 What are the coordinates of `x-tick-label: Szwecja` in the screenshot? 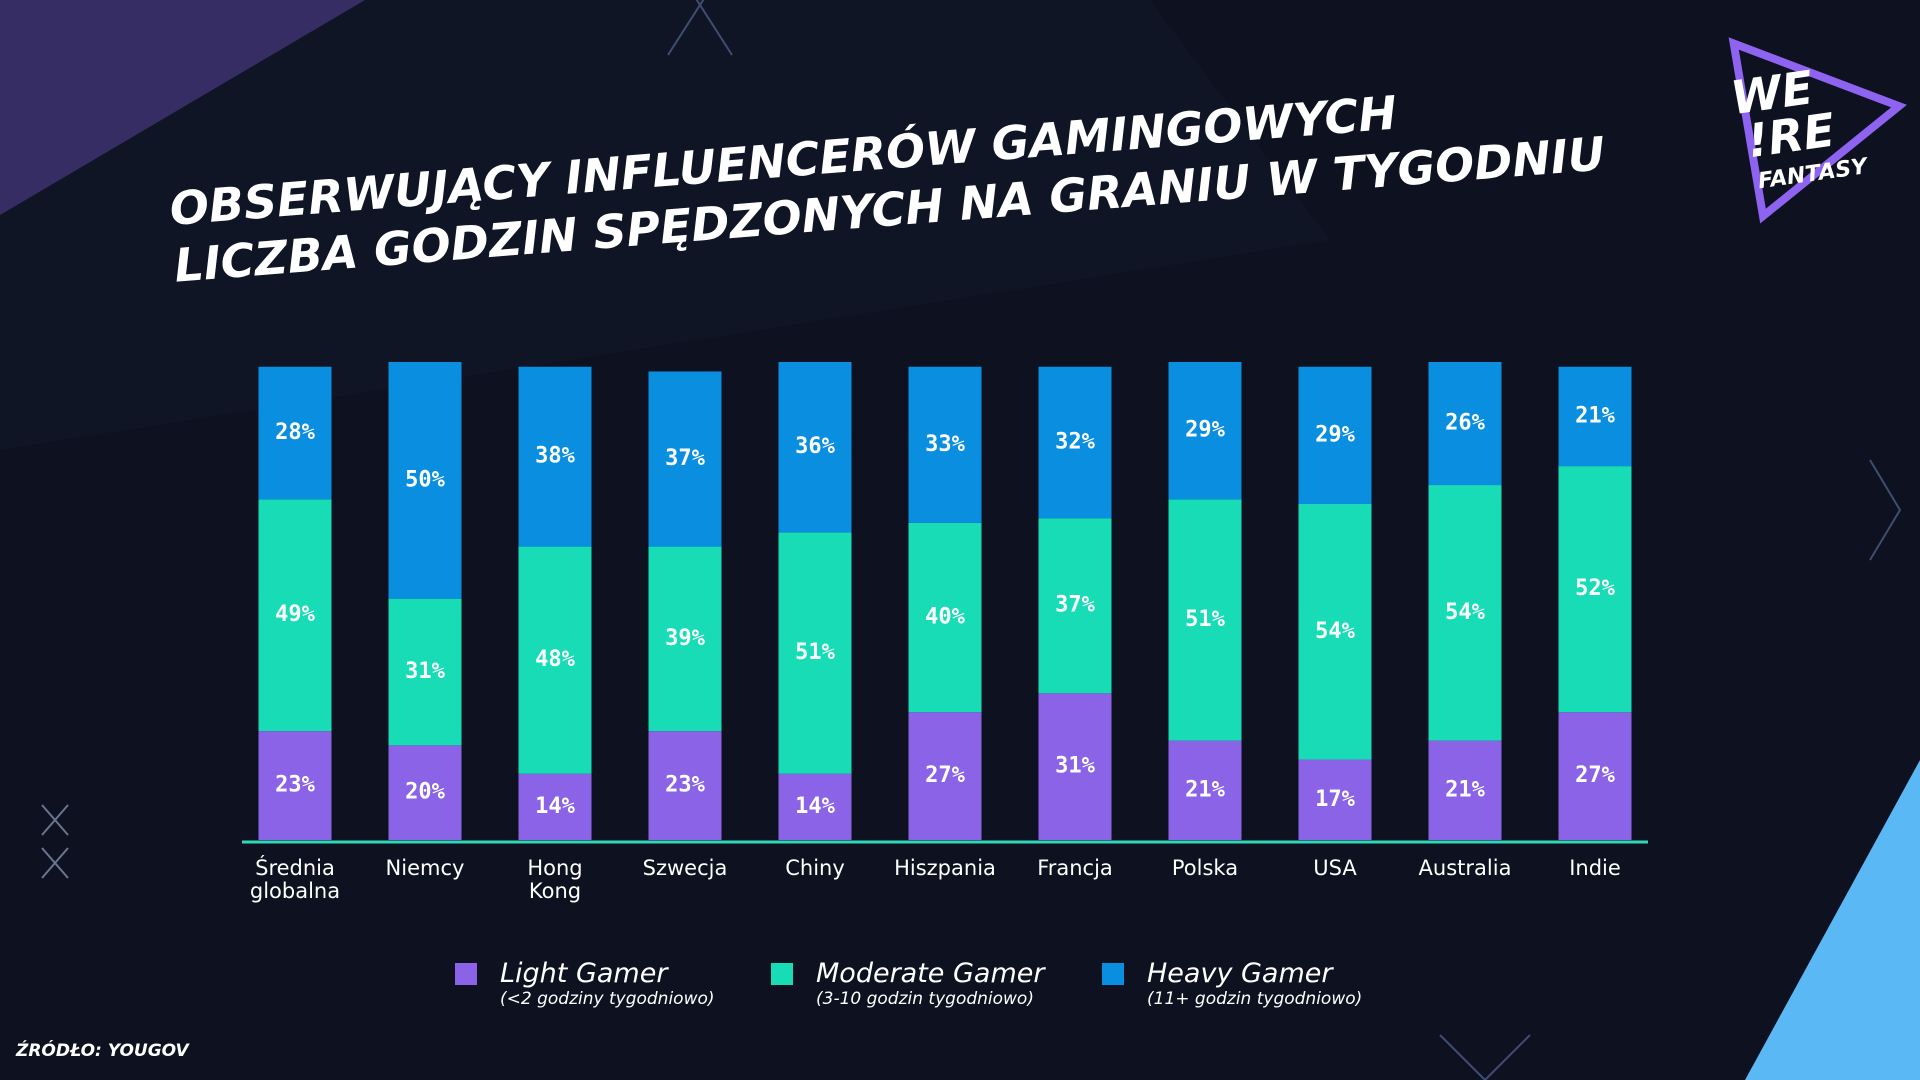 It's located at (685, 868).